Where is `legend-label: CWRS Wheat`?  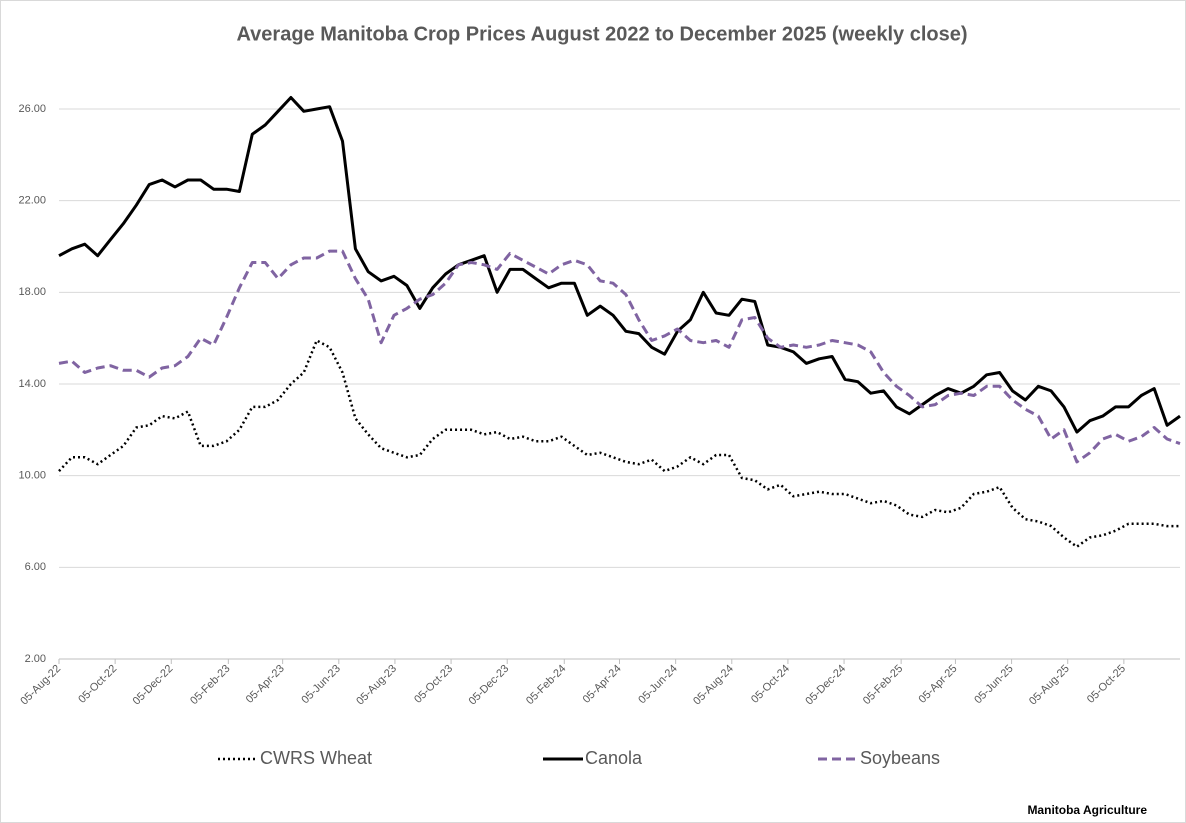
legend-label: CWRS Wheat is located at coordinates (316, 758).